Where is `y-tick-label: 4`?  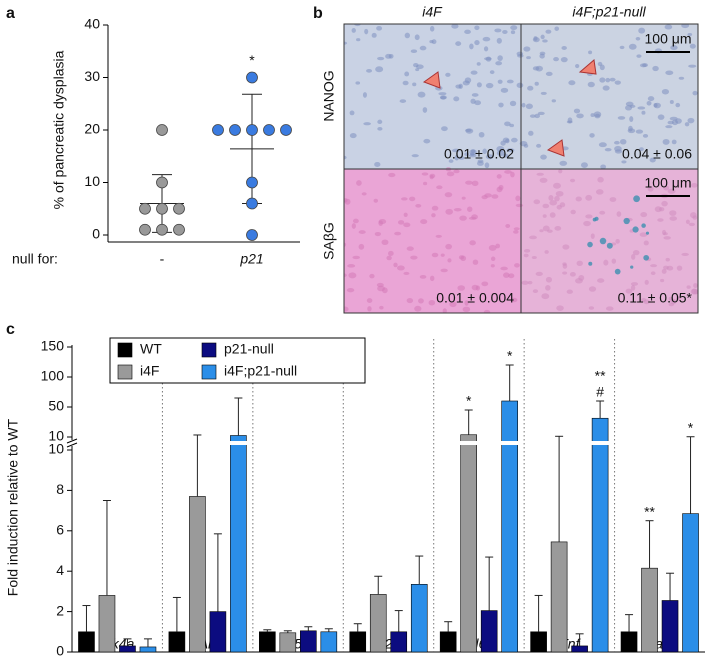 y-tick-label: 4 is located at coordinates (60, 570).